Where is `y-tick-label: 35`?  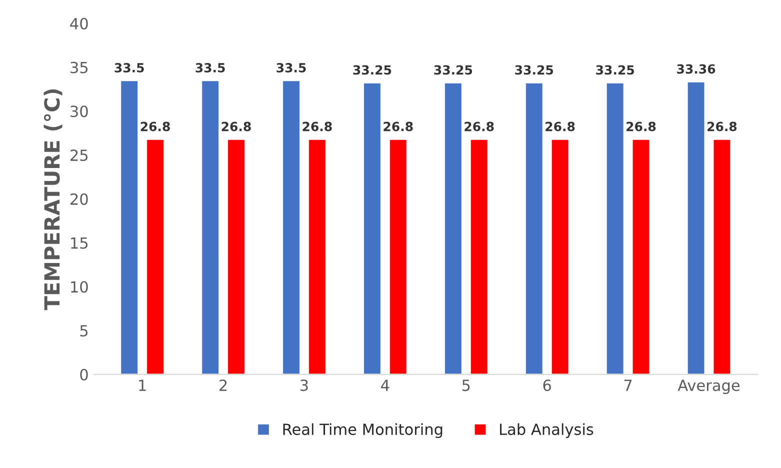
y-tick-label: 35 is located at coordinates (79, 68).